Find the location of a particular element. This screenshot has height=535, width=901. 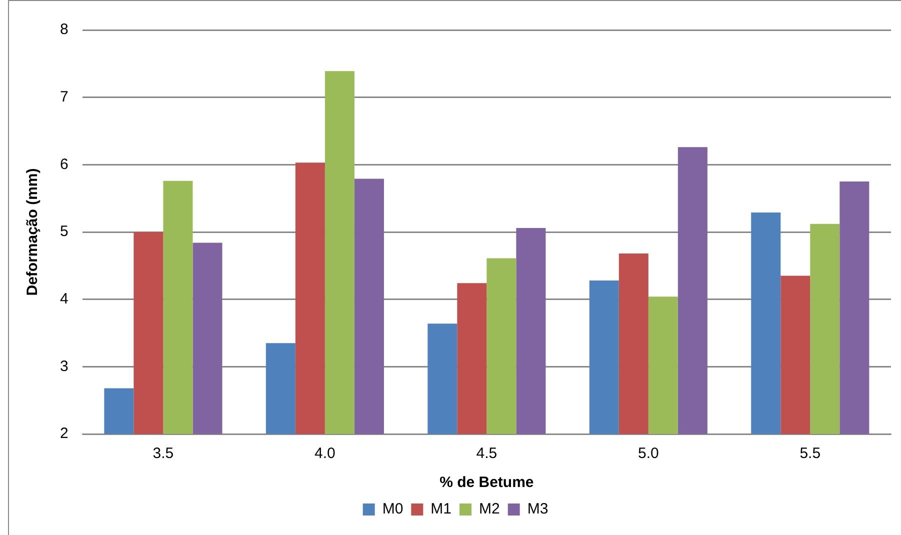

x-tick-label: 4.0 is located at coordinates (325, 453).